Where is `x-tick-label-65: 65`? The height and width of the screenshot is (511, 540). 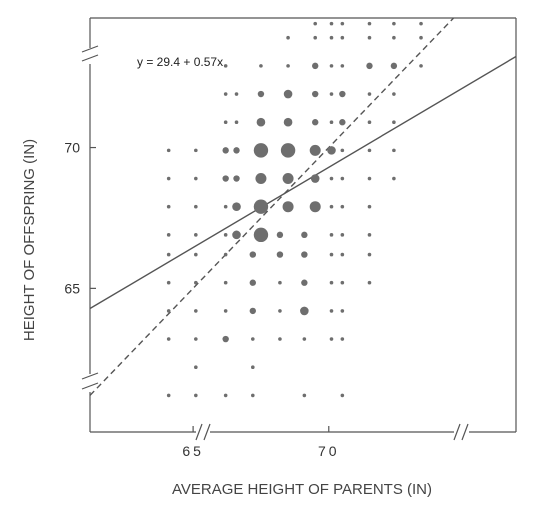
x-tick-label-65: 65 is located at coordinates (193, 451).